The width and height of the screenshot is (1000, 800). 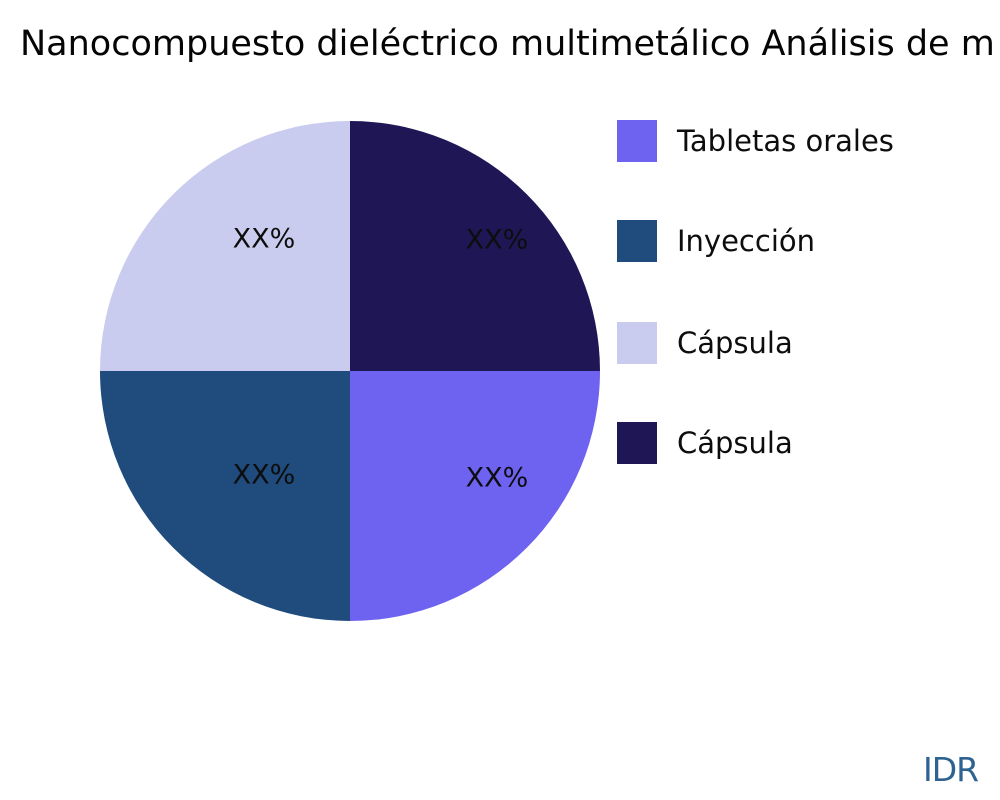 I want to click on slice-value-label-inyeccion: XX%, so click(x=264, y=475).